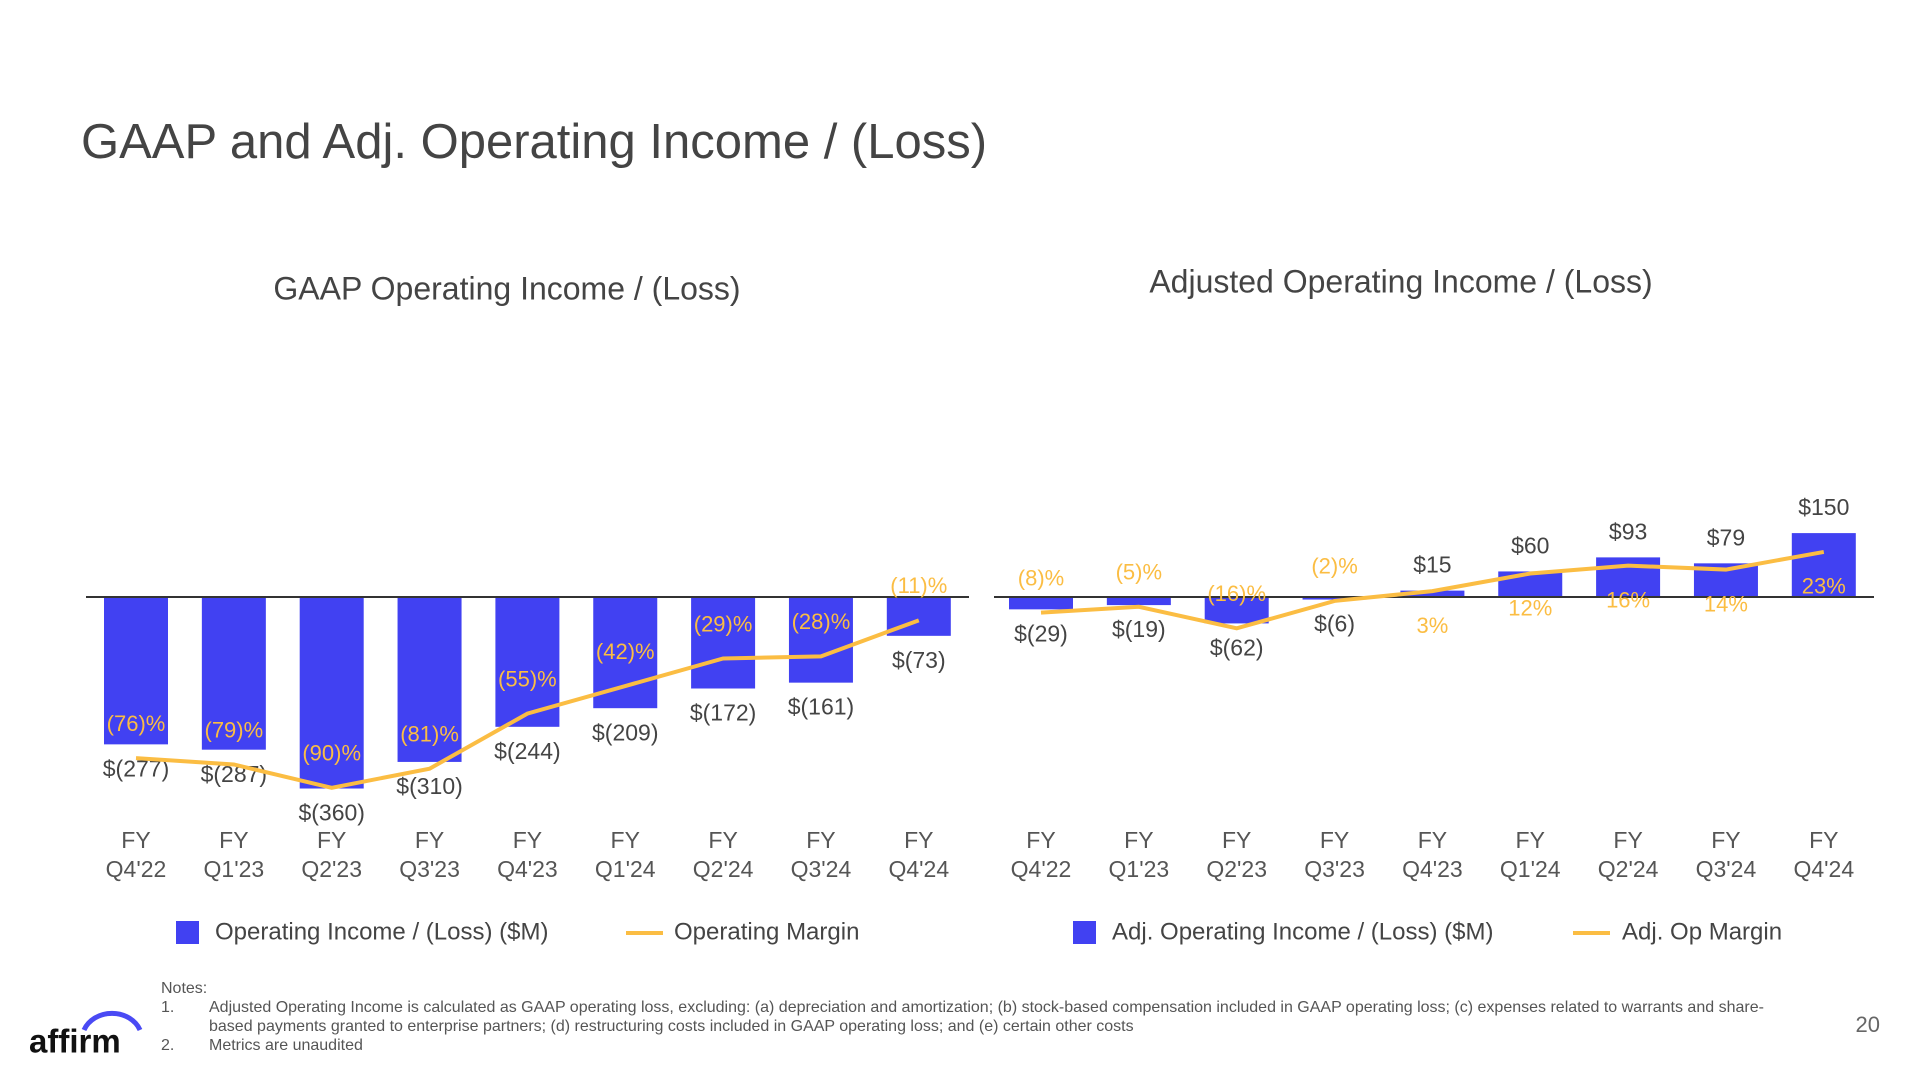  I want to click on margin-value-label: (28)%, so click(821, 621).